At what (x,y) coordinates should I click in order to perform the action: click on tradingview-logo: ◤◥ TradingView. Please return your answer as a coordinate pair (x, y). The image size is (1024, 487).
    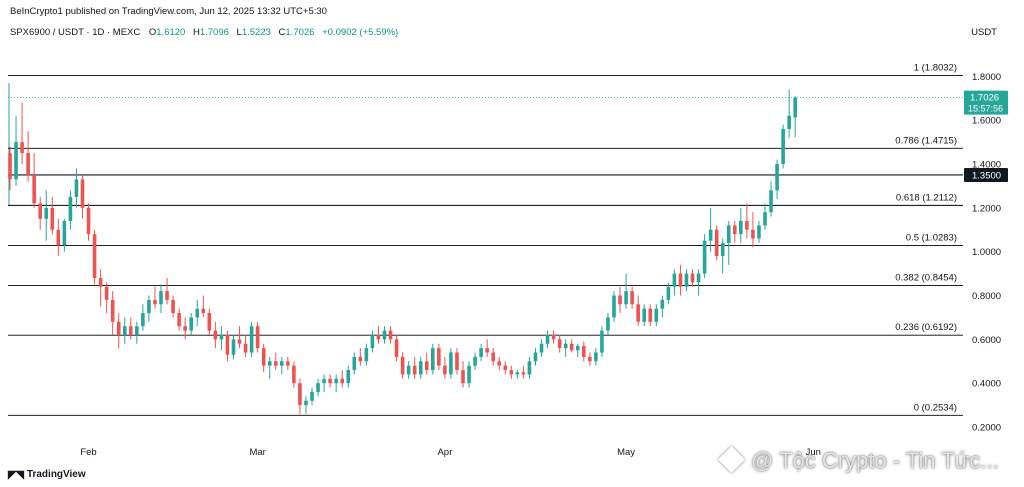
    Looking at the image, I should click on (47, 474).